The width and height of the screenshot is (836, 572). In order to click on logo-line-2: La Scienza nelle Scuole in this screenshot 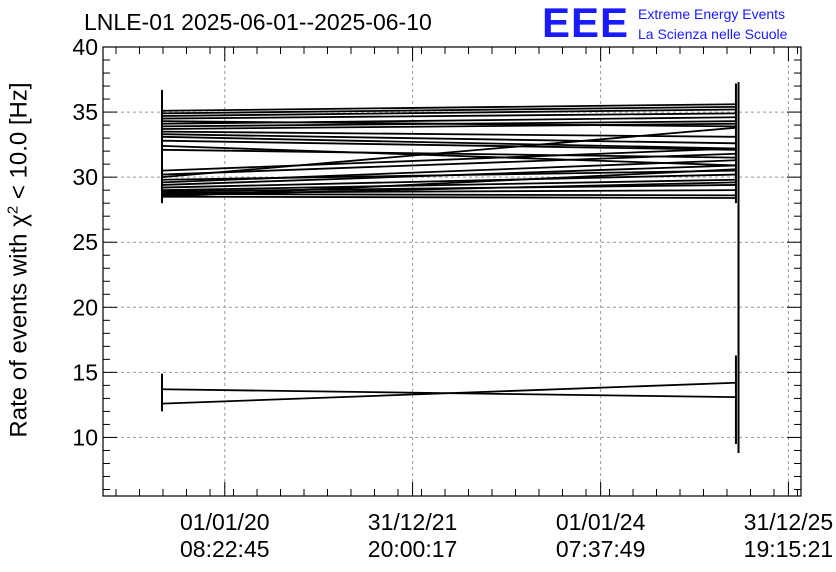, I will do `click(713, 34)`.